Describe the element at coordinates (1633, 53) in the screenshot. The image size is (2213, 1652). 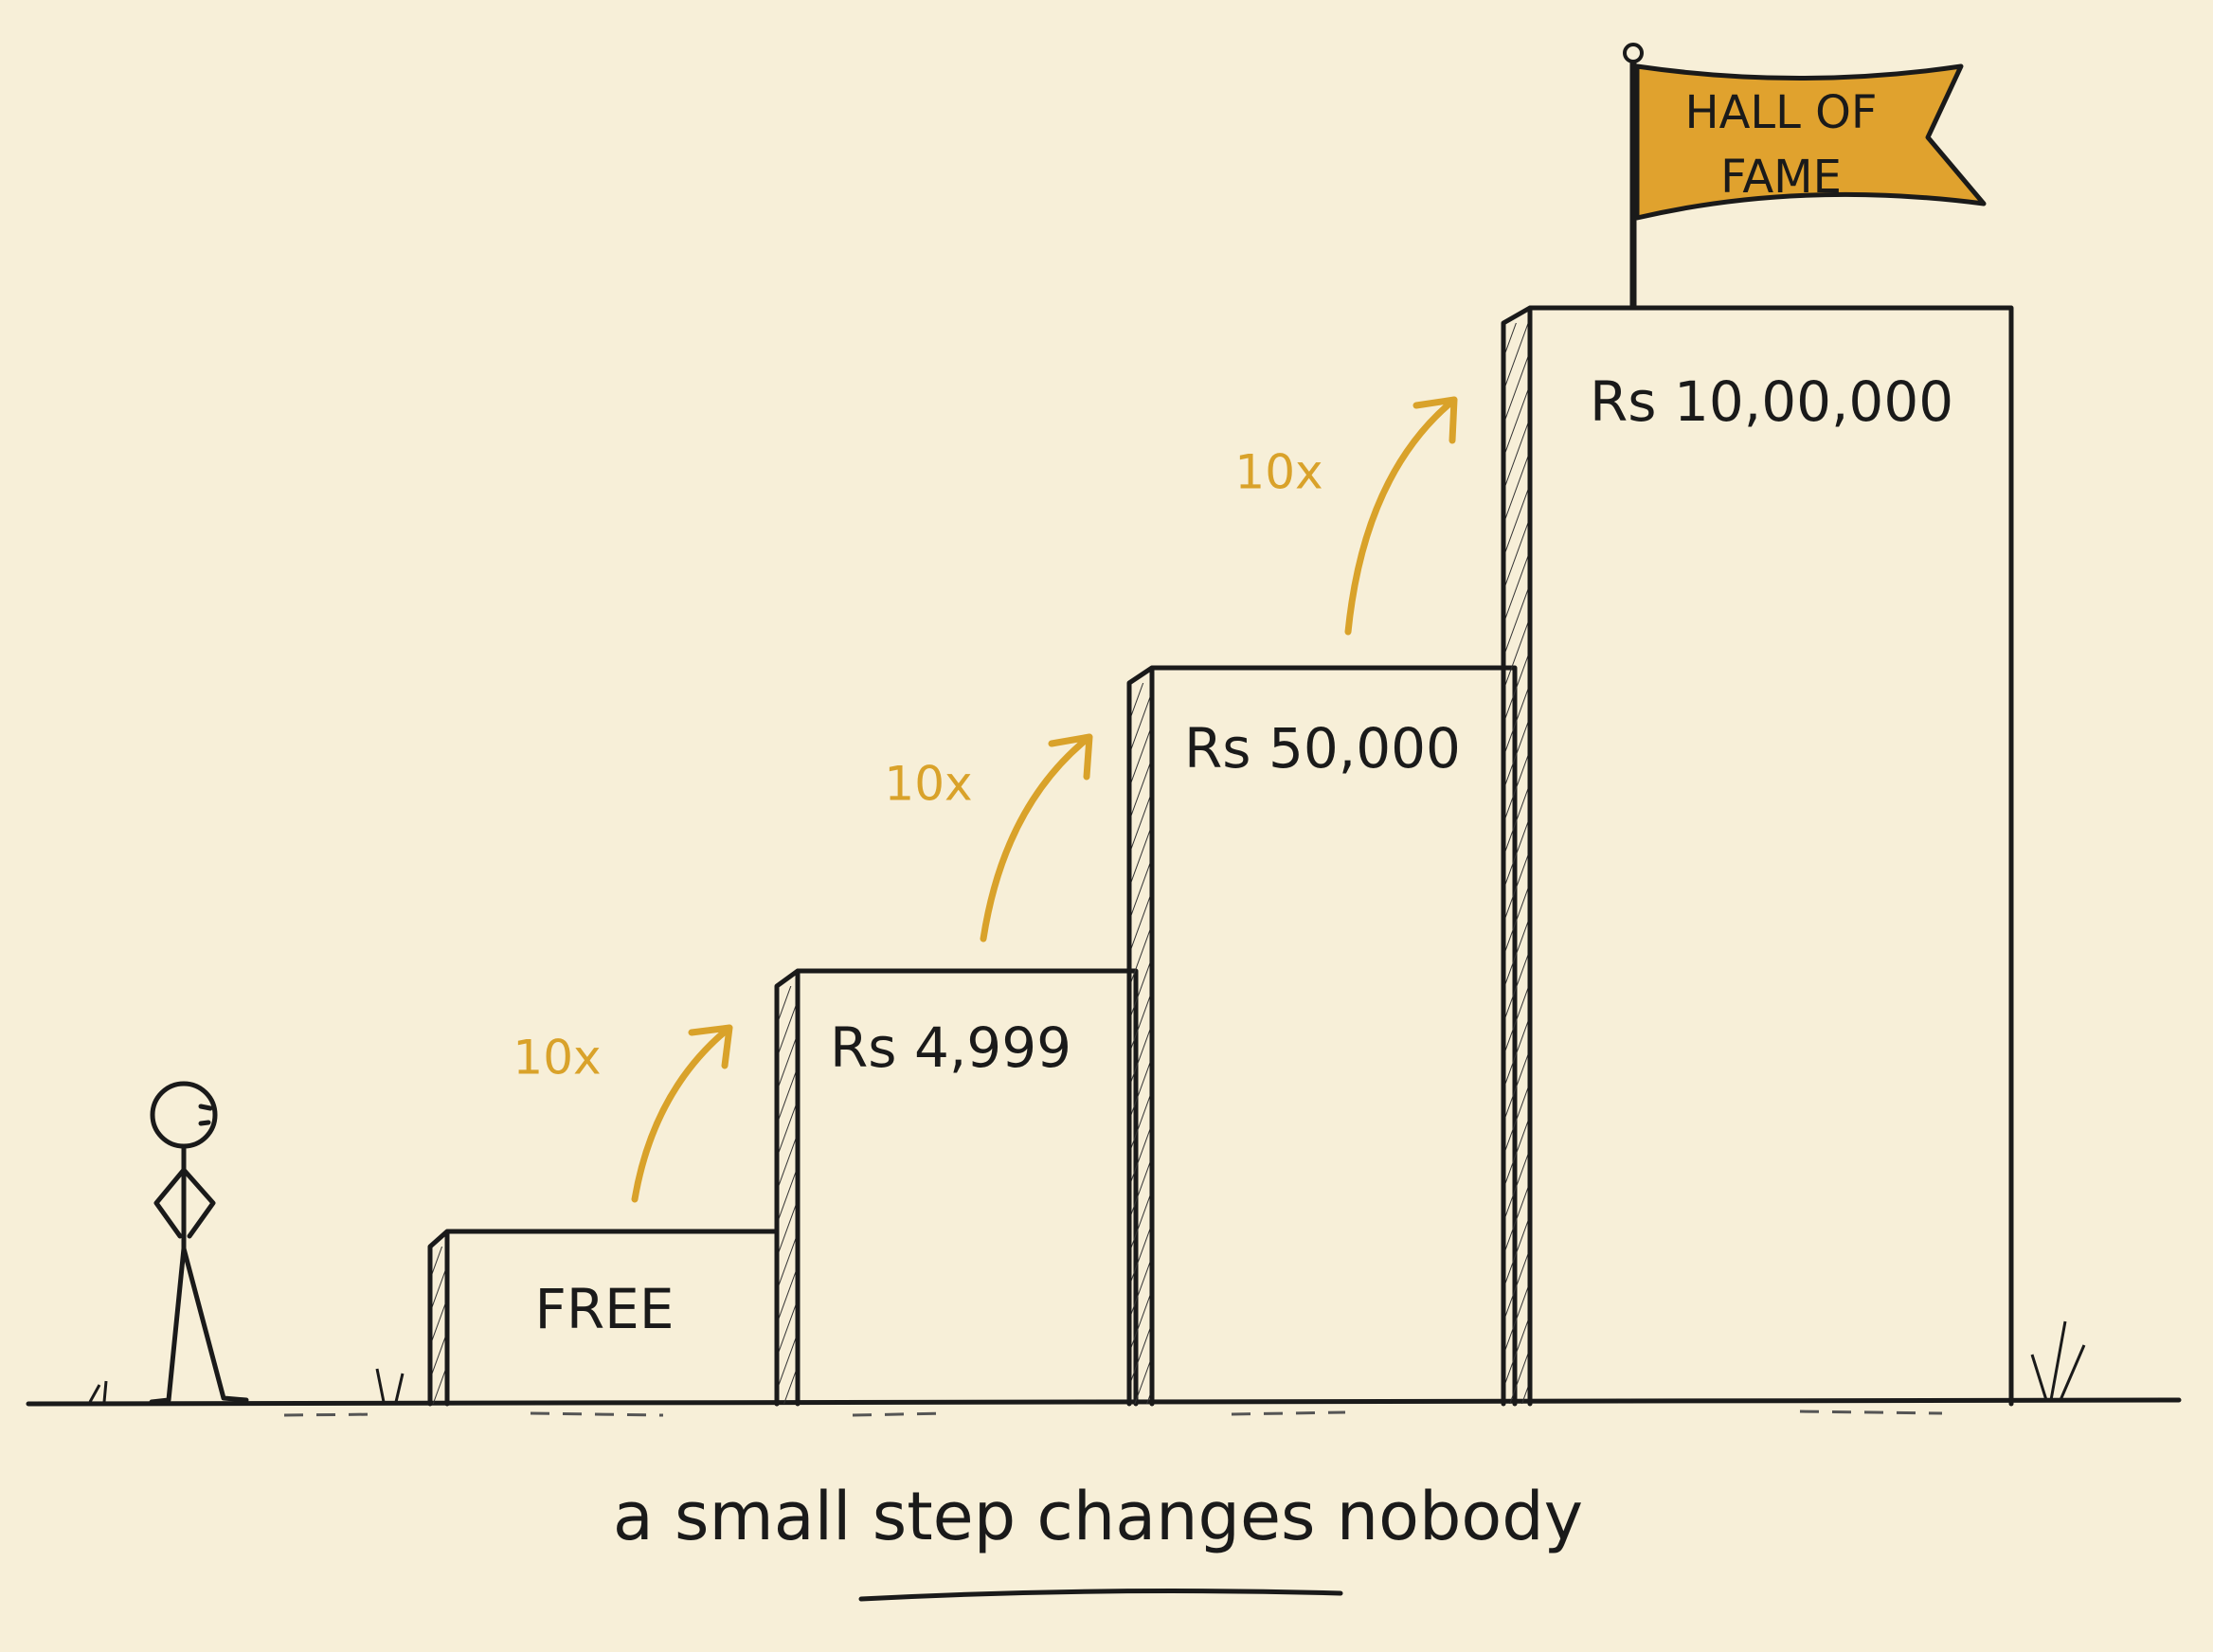
I see `flag-knob` at that location.